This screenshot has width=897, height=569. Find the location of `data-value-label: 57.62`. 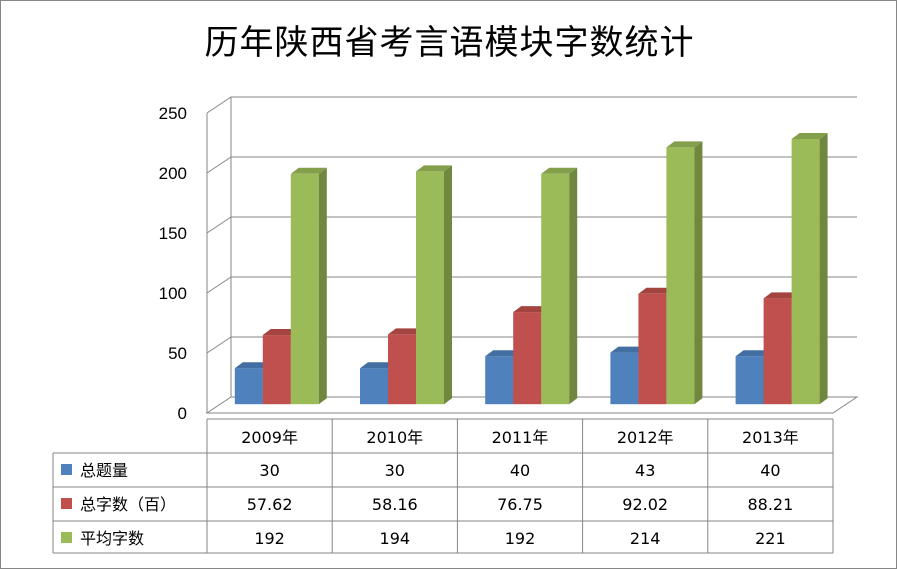

data-value-label: 57.62 is located at coordinates (270, 504).